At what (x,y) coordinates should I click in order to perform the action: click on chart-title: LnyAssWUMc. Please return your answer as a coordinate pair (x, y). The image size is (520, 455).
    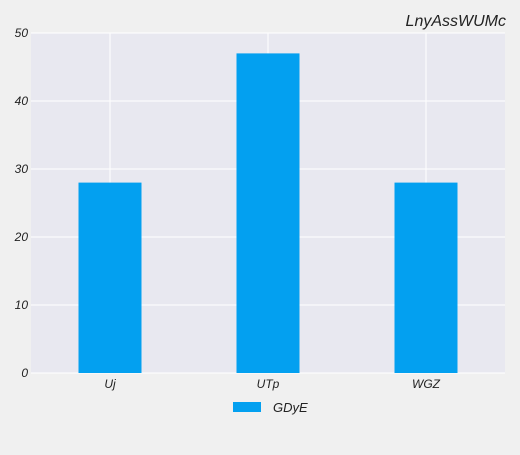
    Looking at the image, I should click on (456, 21).